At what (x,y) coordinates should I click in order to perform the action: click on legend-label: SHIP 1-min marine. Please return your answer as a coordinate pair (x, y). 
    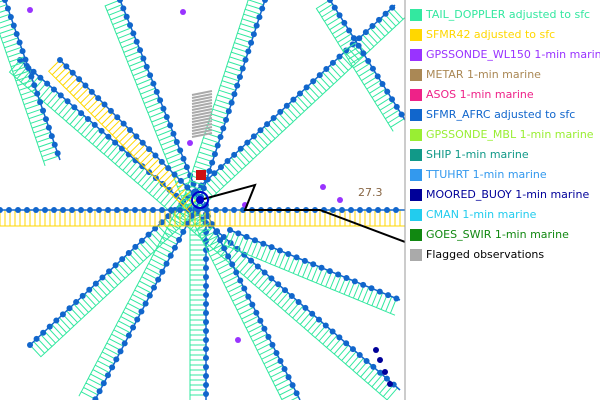
    Looking at the image, I should click on (477, 154).